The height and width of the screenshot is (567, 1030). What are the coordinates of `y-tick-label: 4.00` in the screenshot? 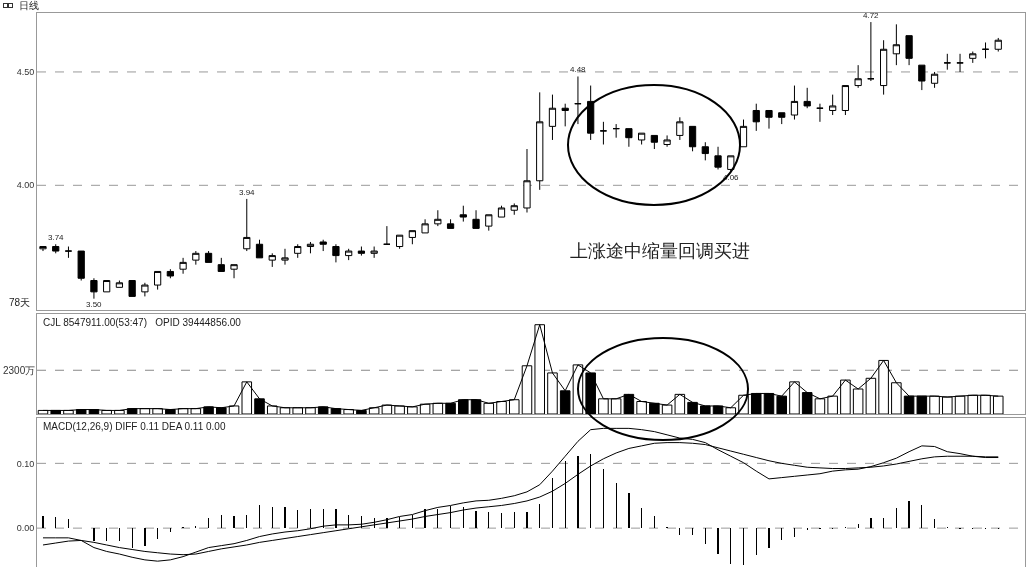 It's located at (25, 185).